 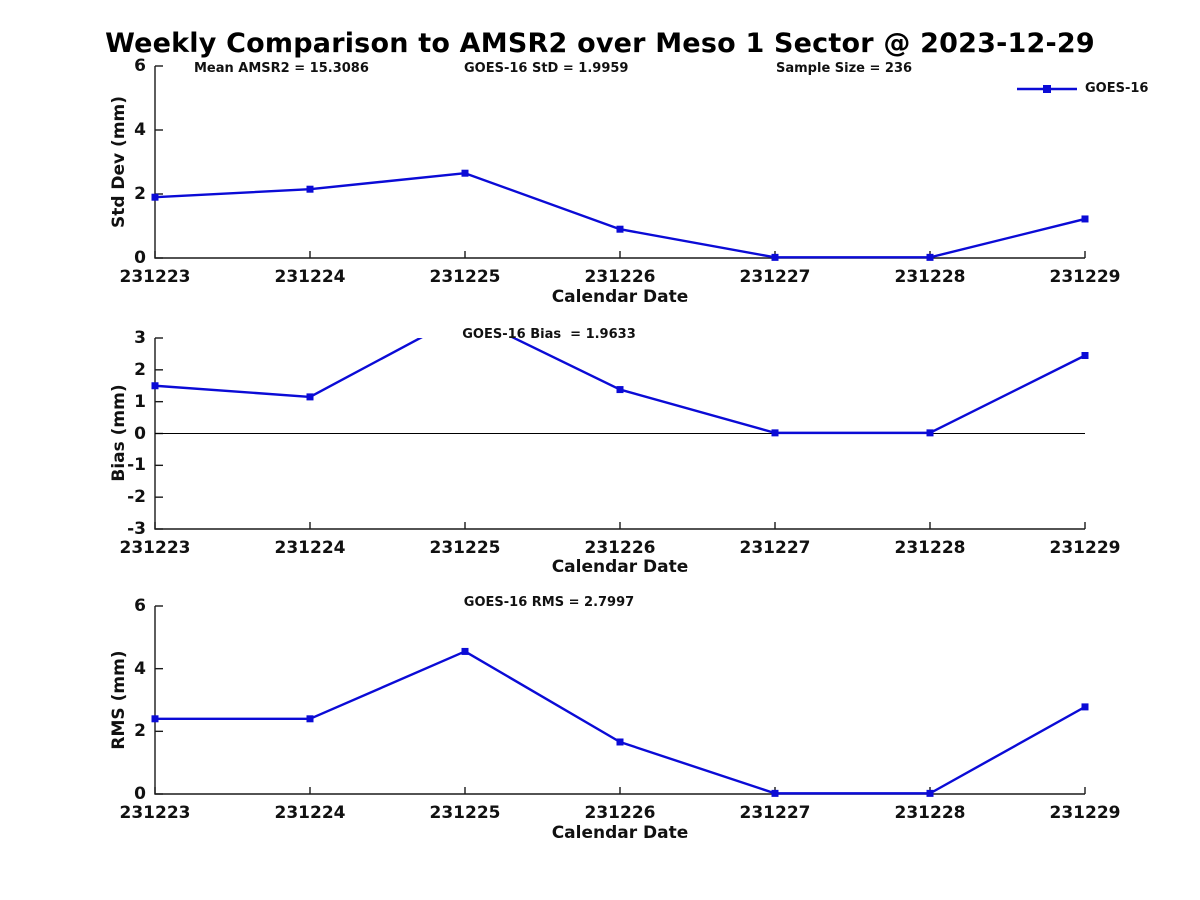 What do you see at coordinates (1117, 88) in the screenshot?
I see `legend-label: GOES-16` at bounding box center [1117, 88].